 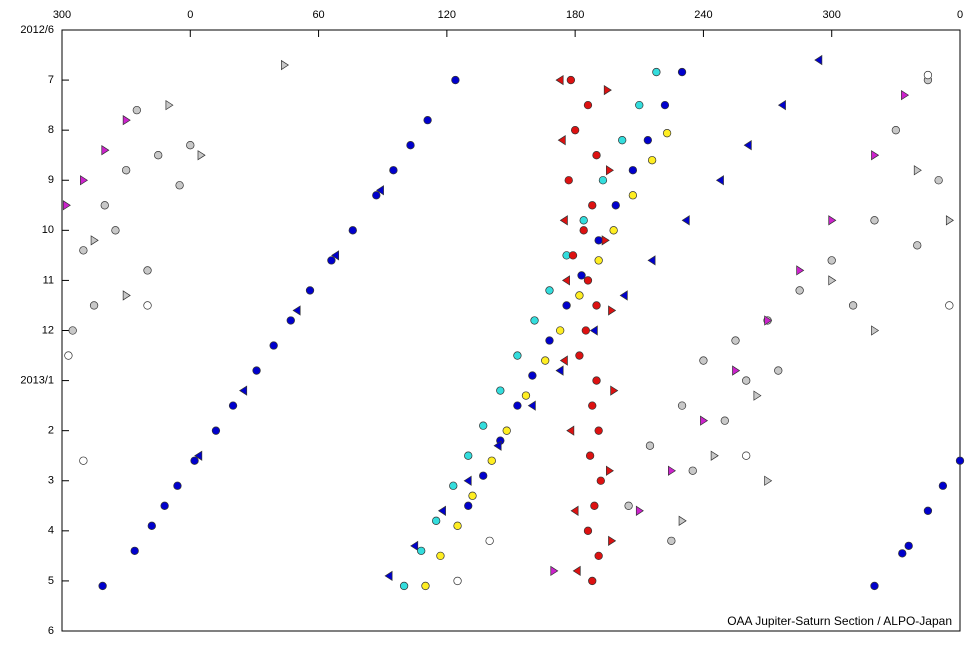 I want to click on x-tick-label: 120, so click(x=447, y=15).